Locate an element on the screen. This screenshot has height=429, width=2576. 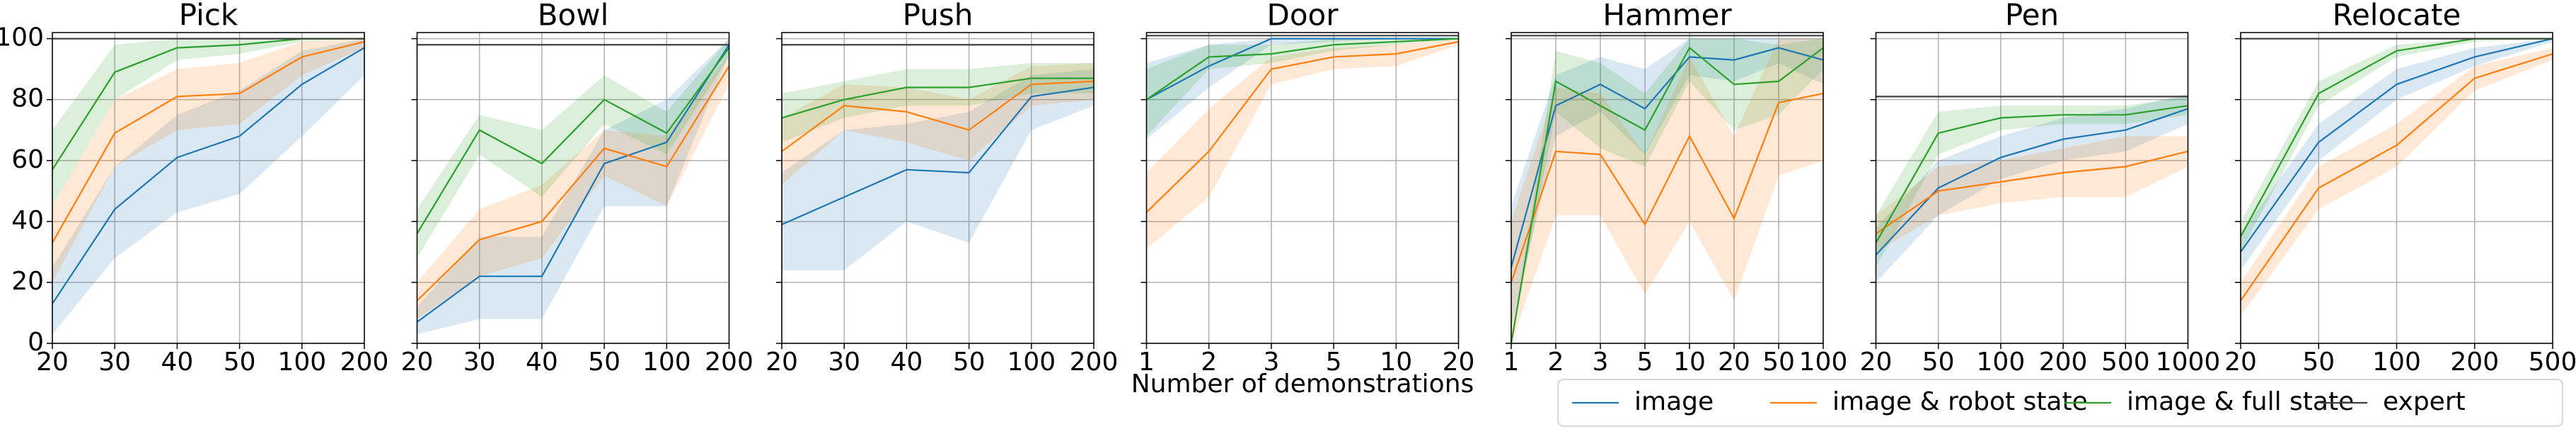
chart-title: Hammer is located at coordinates (1667, 16).